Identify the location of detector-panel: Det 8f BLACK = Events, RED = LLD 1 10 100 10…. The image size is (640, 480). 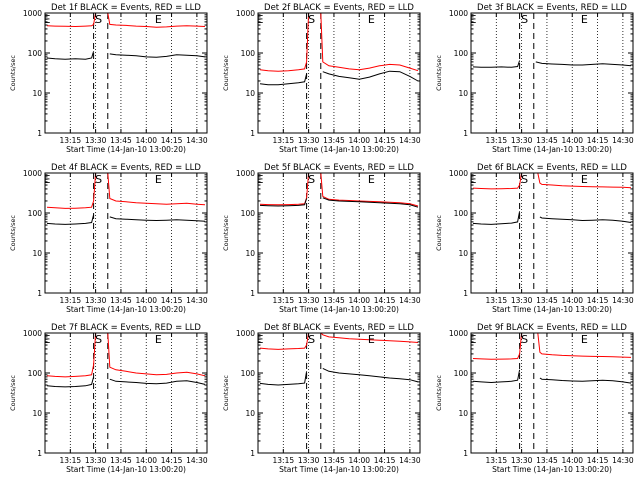
(321, 398).